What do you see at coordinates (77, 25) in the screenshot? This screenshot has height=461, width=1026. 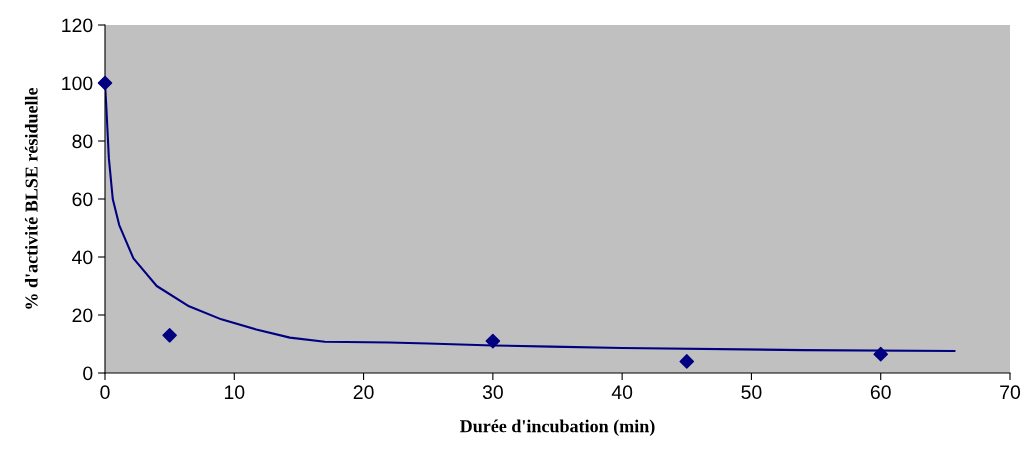 I see `y-tick-label: 120` at bounding box center [77, 25].